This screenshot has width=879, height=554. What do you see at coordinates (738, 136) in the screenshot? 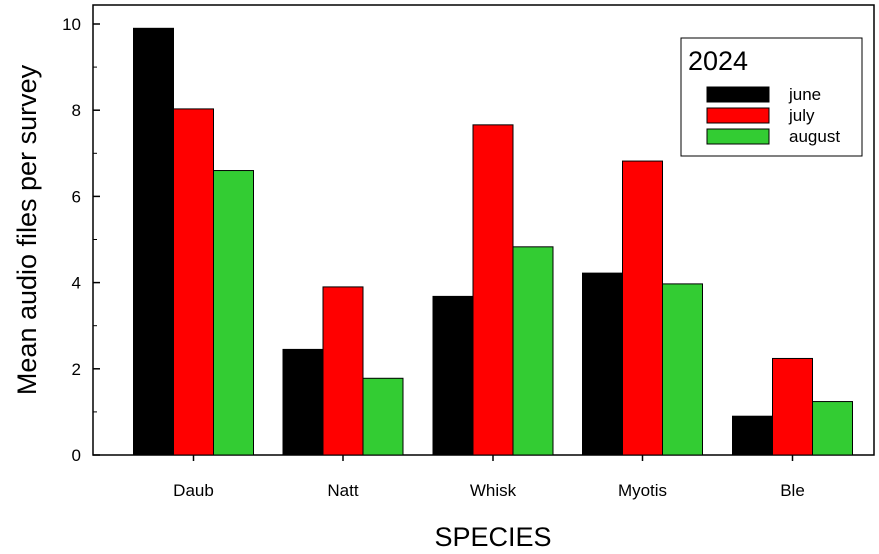
I see `legend-swatch-august` at bounding box center [738, 136].